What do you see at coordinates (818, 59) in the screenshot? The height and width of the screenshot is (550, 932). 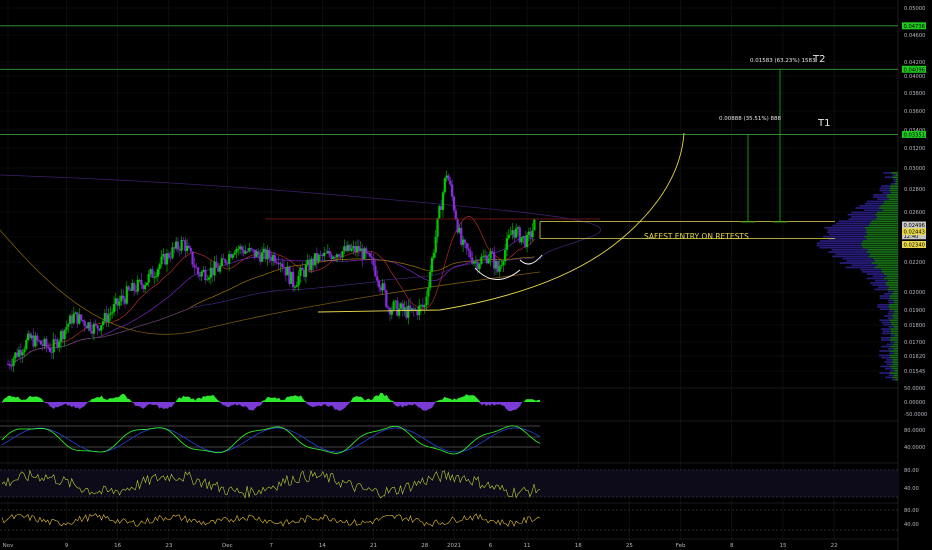 I see `annotation-text: T2` at bounding box center [818, 59].